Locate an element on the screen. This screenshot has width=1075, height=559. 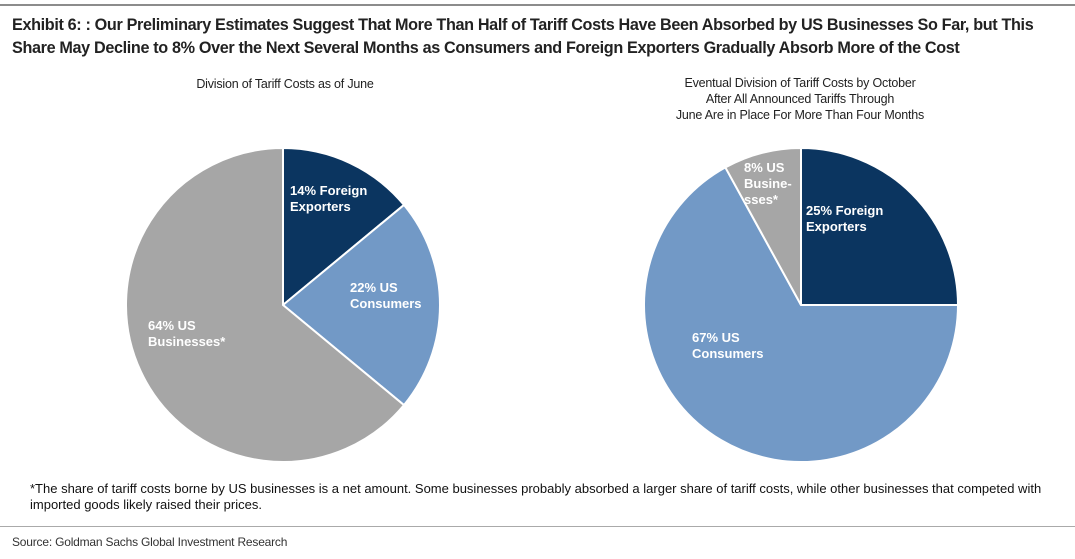
slice-label-line: 14% Foreign is located at coordinates (328, 190).